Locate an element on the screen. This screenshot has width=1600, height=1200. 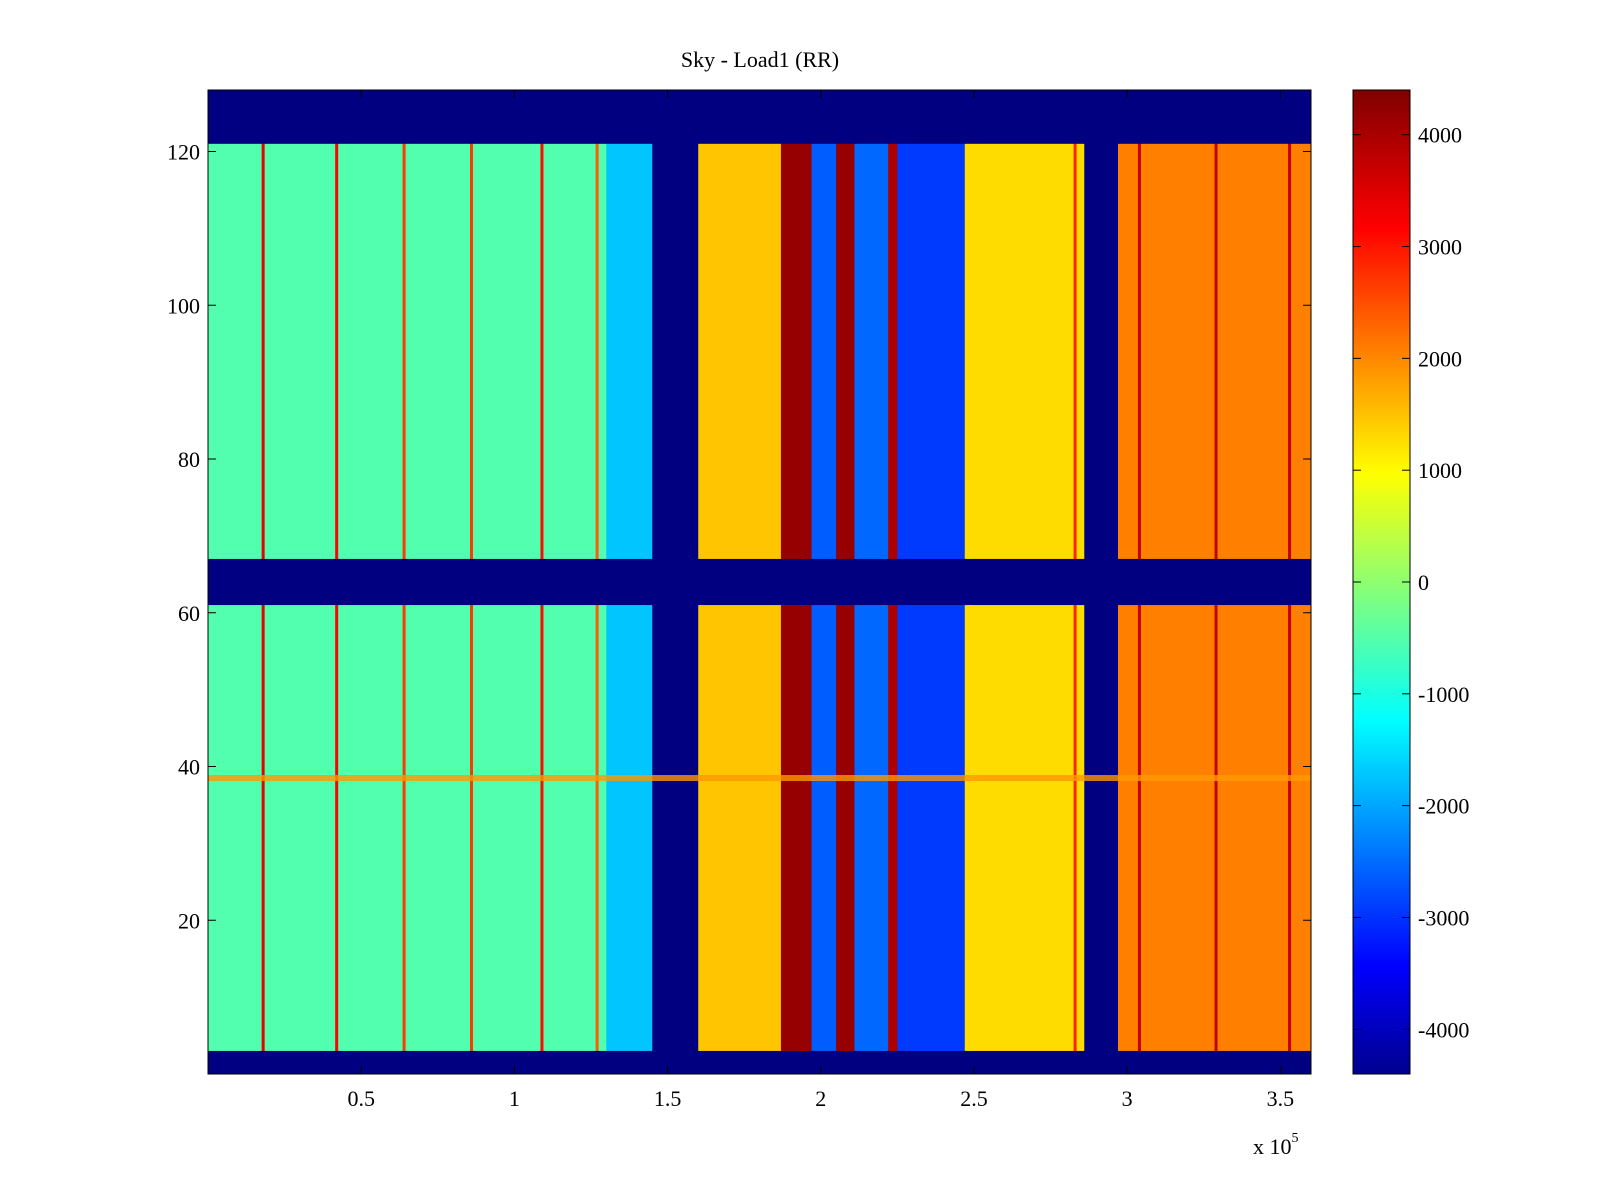
colorbar-tick-label: 3000 is located at coordinates (1440, 247).